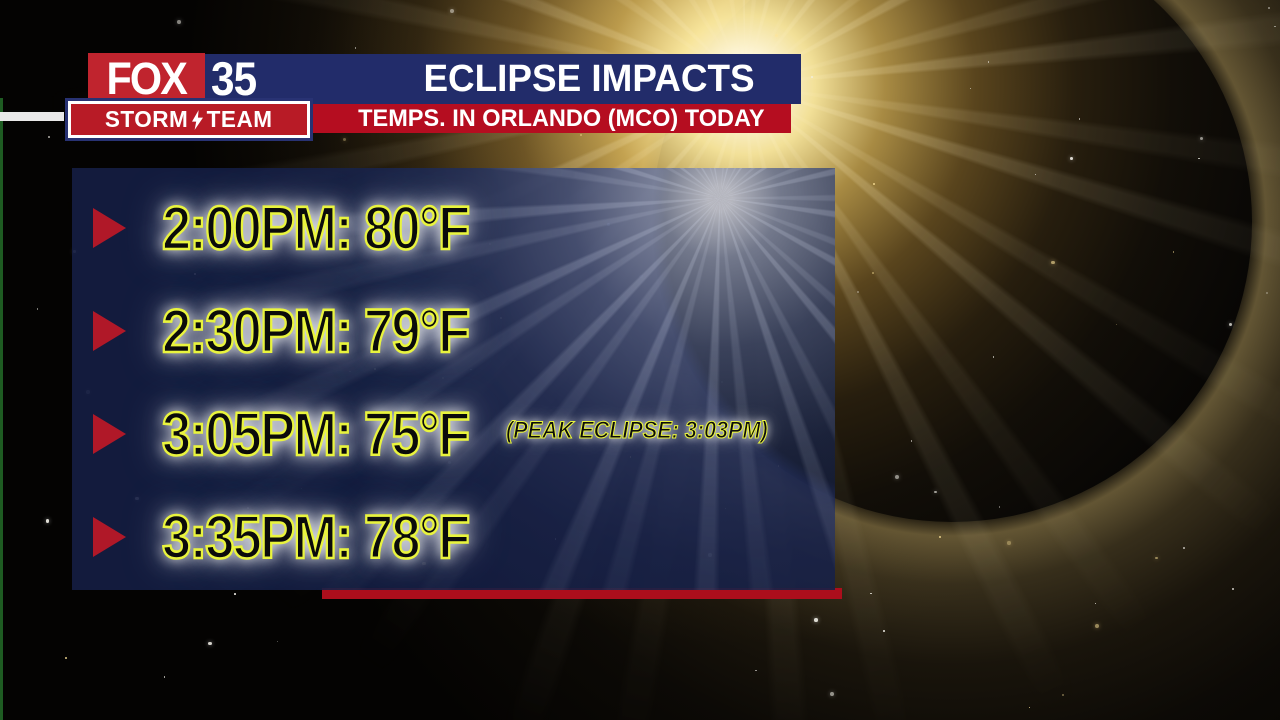 Image resolution: width=1280 pixels, height=720 pixels. What do you see at coordinates (32, 116) in the screenshot?
I see `left-white-bar` at bounding box center [32, 116].